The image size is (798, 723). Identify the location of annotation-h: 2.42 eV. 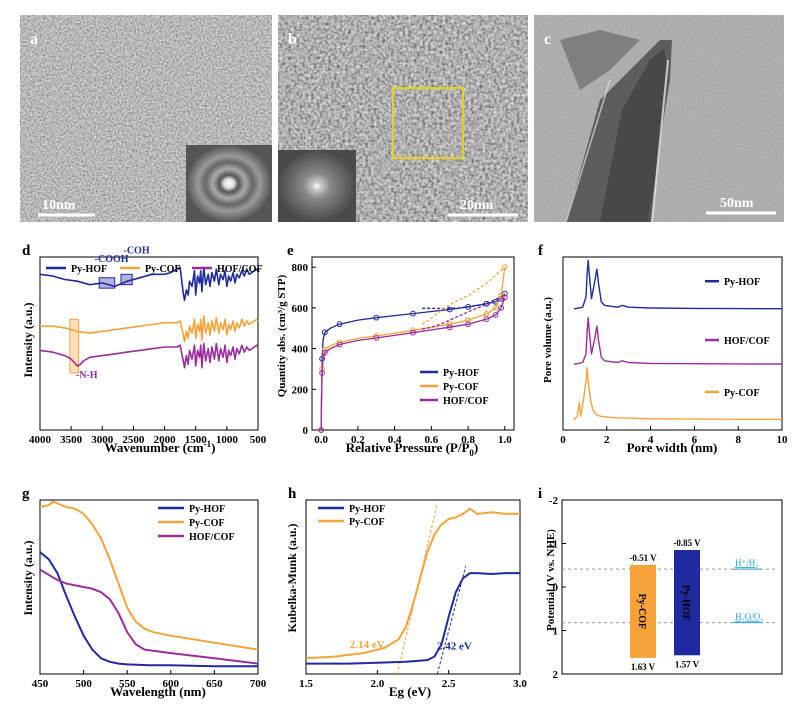
(454, 647).